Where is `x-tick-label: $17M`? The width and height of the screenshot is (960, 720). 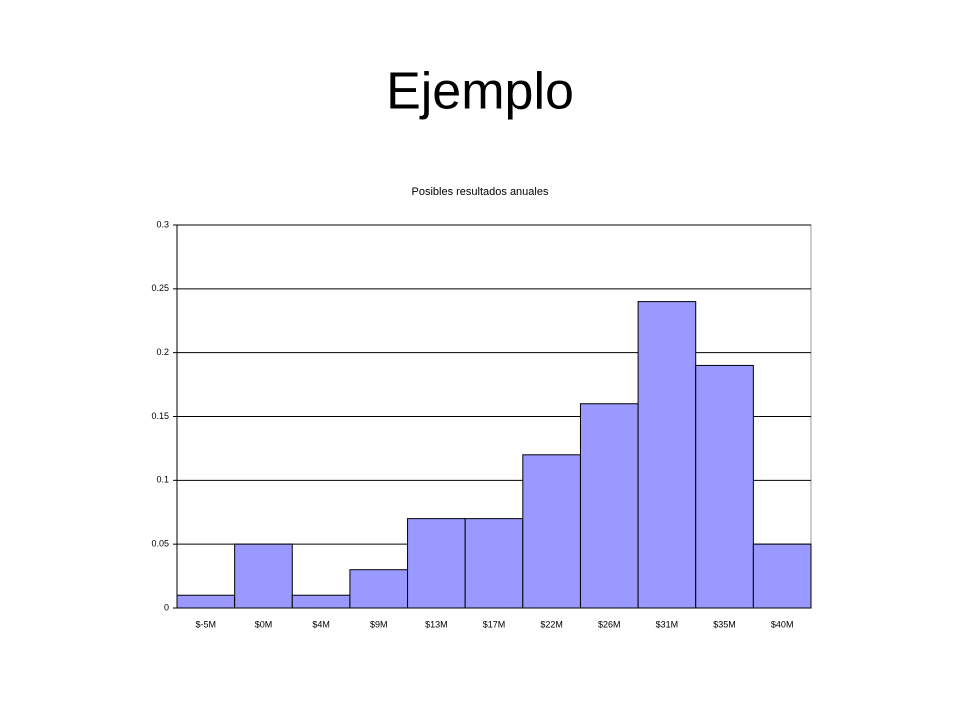 x-tick-label: $17M is located at coordinates (494, 624).